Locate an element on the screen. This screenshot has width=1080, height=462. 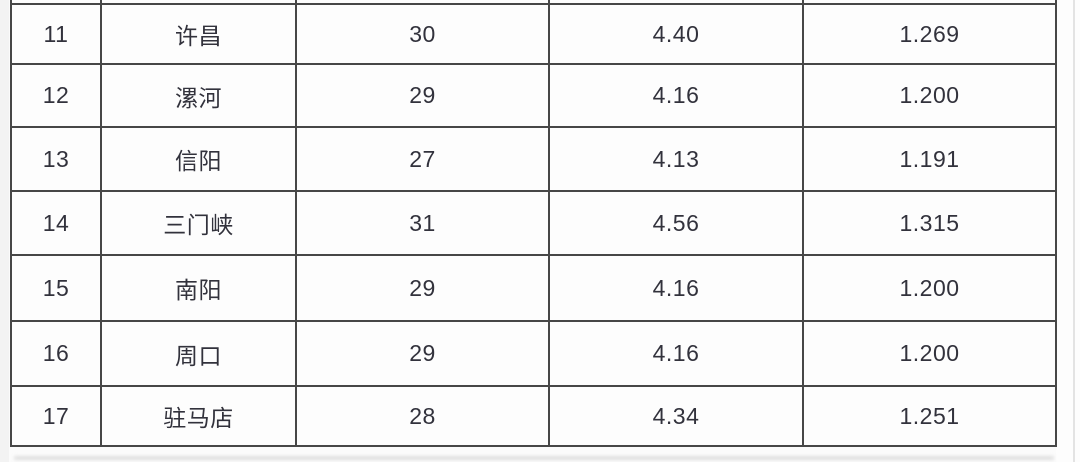
value-cell: 31 is located at coordinates (422, 223).